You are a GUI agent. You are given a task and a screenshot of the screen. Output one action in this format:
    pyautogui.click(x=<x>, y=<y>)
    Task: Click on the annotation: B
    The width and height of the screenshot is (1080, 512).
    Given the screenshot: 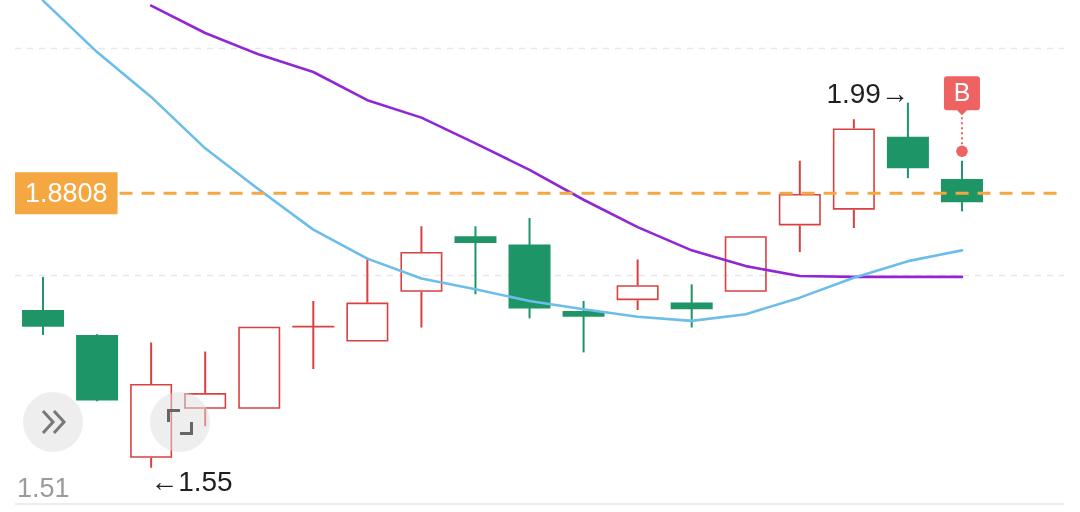 What is the action you would take?
    pyautogui.click(x=962, y=92)
    